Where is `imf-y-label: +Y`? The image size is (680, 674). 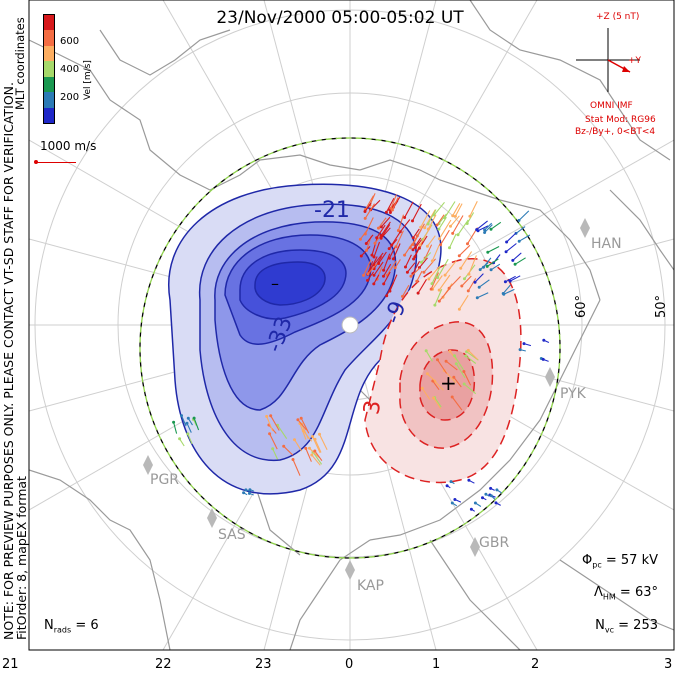 imf-y-label: +Y is located at coordinates (635, 61).